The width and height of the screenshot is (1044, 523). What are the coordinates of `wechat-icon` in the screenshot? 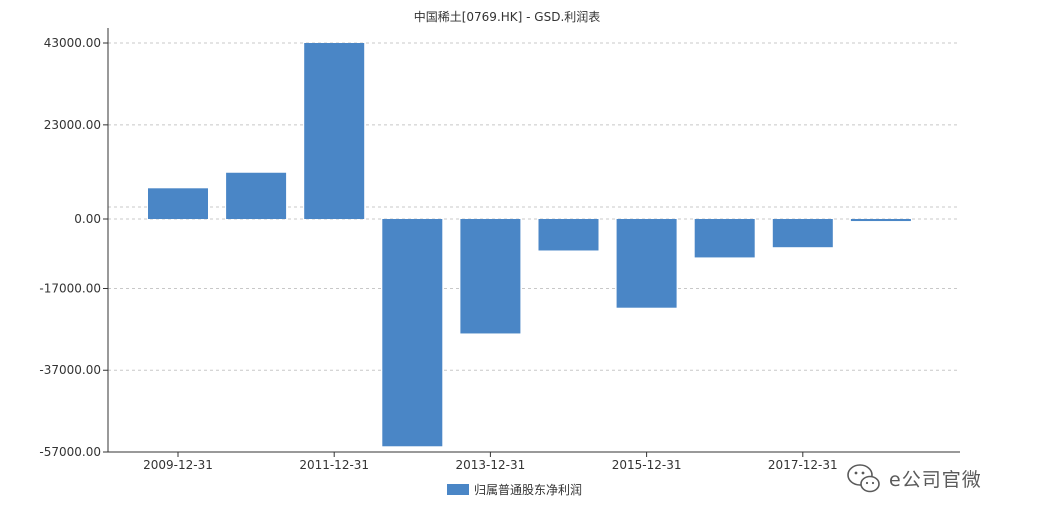 It's located at (863, 478).